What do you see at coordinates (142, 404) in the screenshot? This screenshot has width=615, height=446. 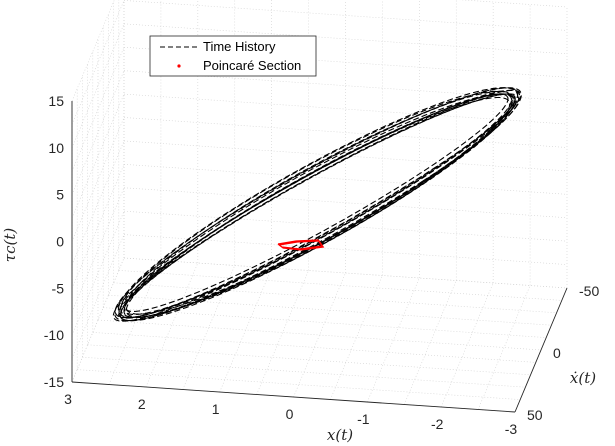 I see `x-tick-label: 2` at bounding box center [142, 404].